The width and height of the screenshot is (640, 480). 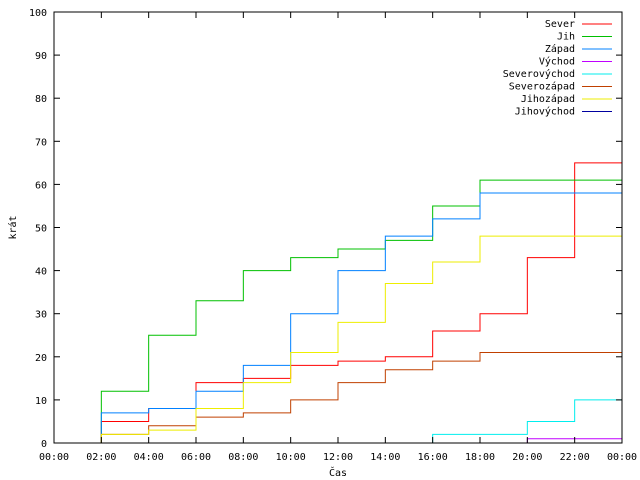 I want to click on legend-label: Jihovýchod, so click(x=545, y=112).